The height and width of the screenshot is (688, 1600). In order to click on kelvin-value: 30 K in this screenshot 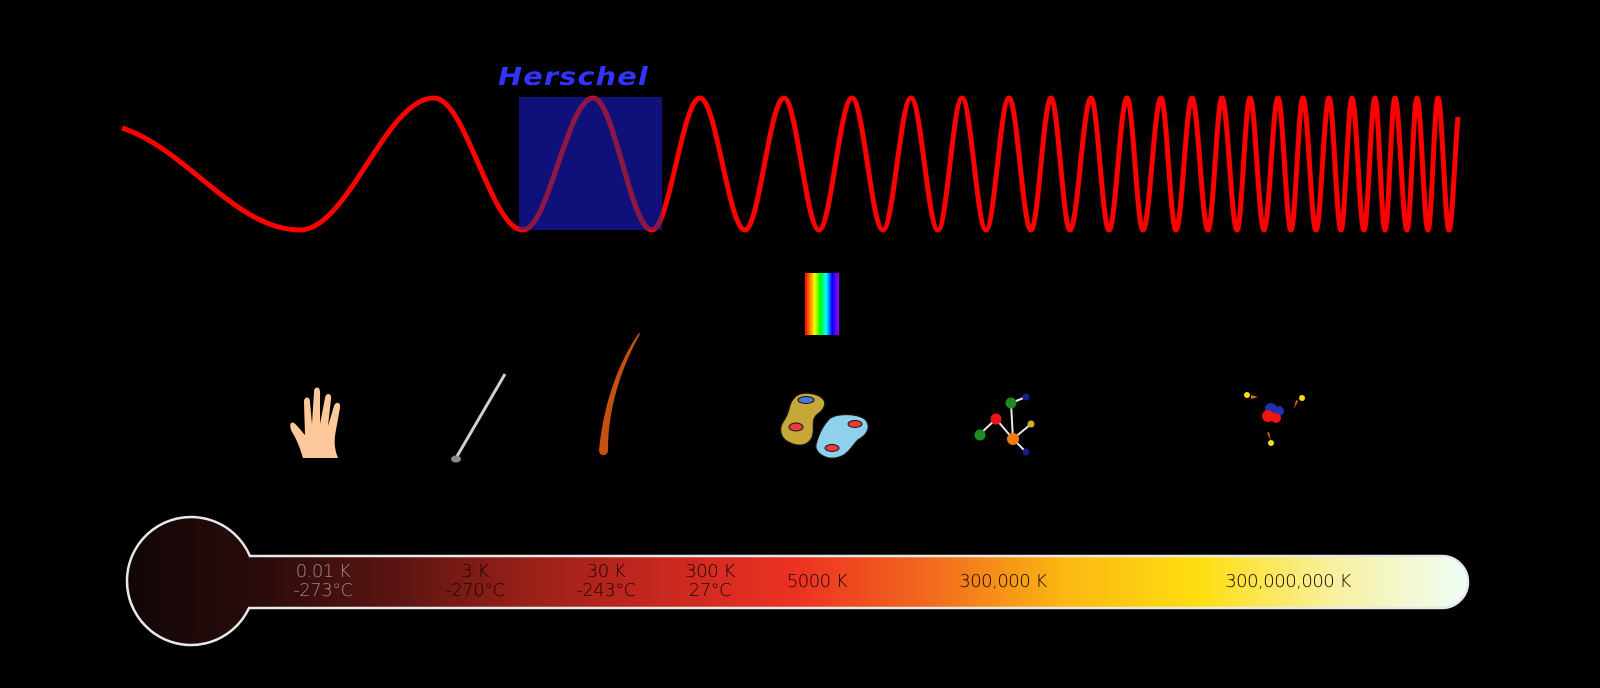, I will do `click(606, 571)`.